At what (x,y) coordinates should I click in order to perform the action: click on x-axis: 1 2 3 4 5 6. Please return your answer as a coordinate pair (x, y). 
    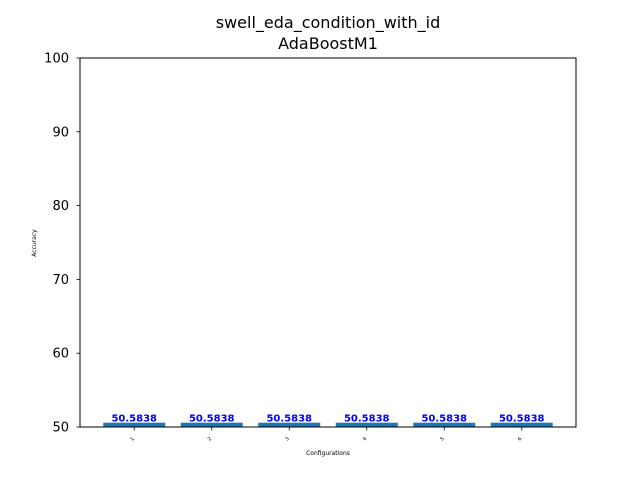
    Looking at the image, I should click on (326, 435).